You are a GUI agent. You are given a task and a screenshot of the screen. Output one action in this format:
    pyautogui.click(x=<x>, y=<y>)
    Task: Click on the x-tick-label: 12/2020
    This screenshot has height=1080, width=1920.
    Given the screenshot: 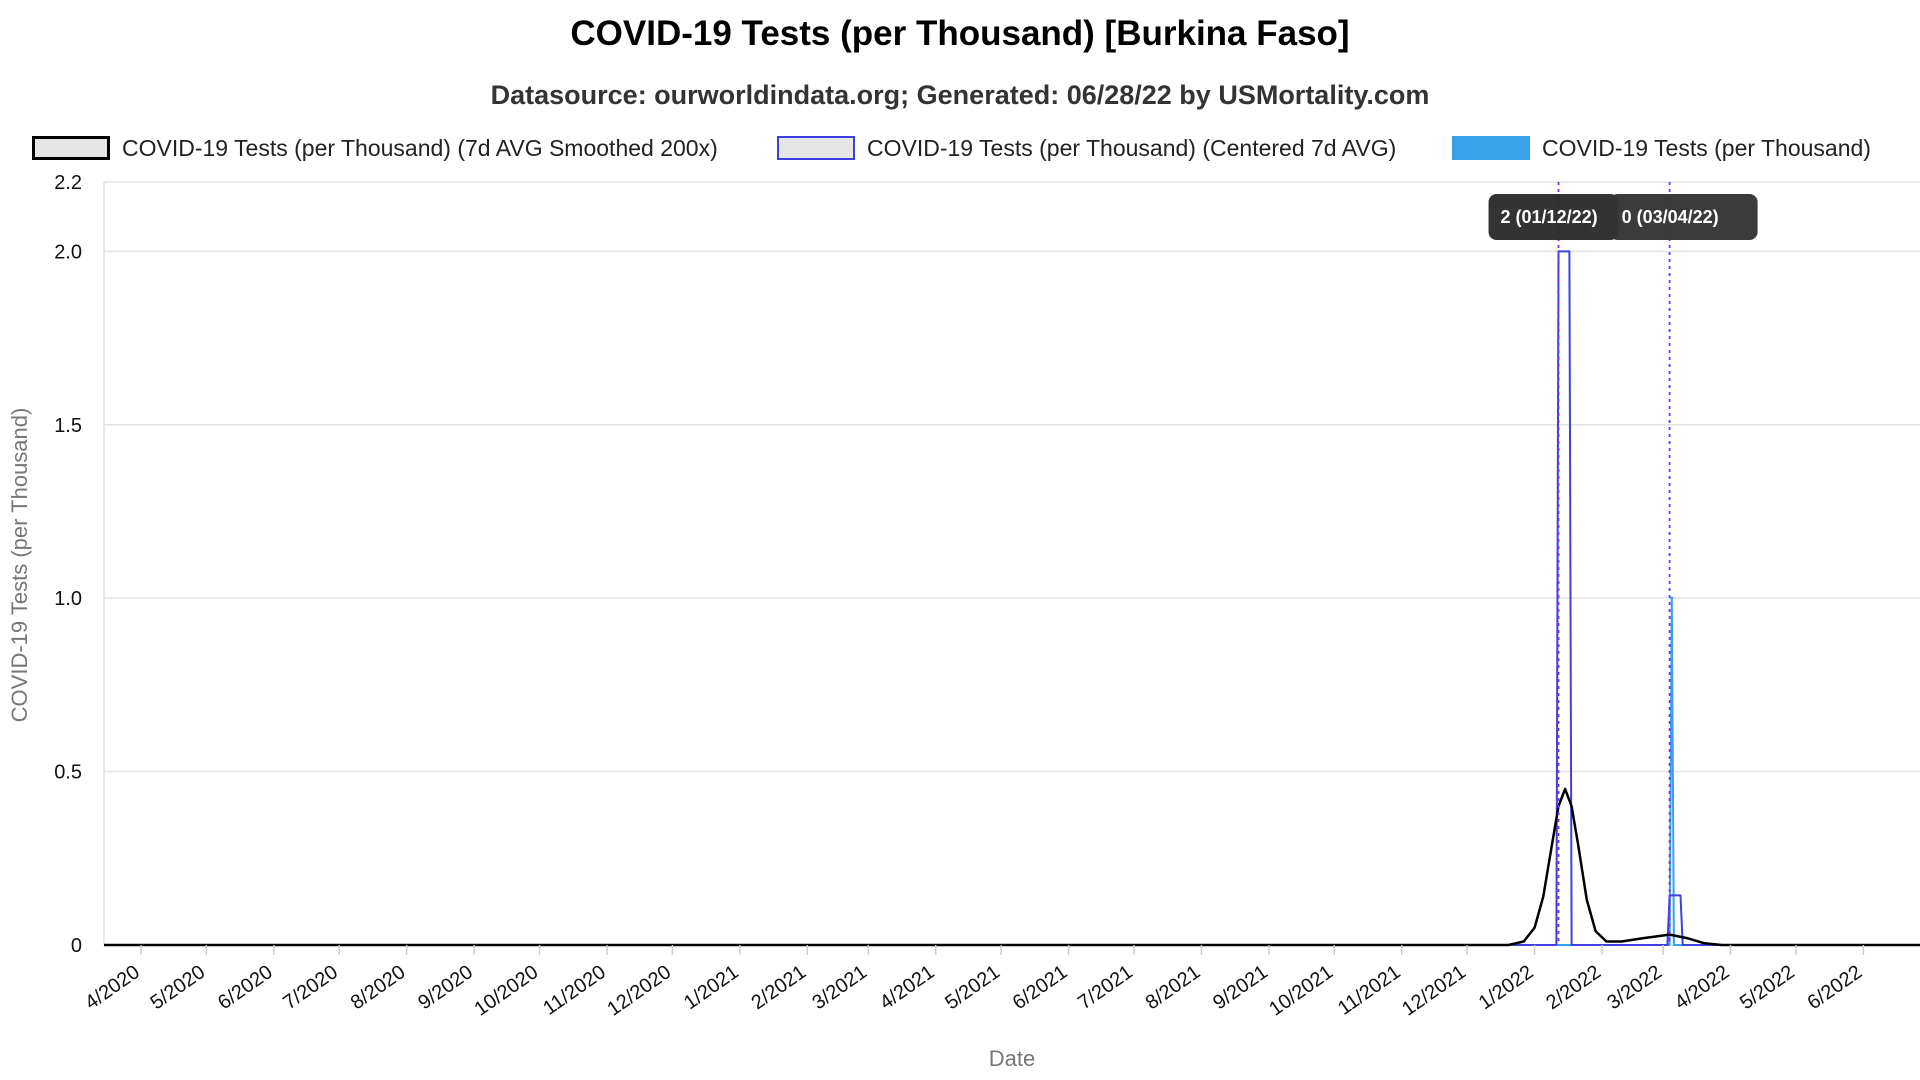 What is the action you would take?
    pyautogui.click(x=639, y=990)
    